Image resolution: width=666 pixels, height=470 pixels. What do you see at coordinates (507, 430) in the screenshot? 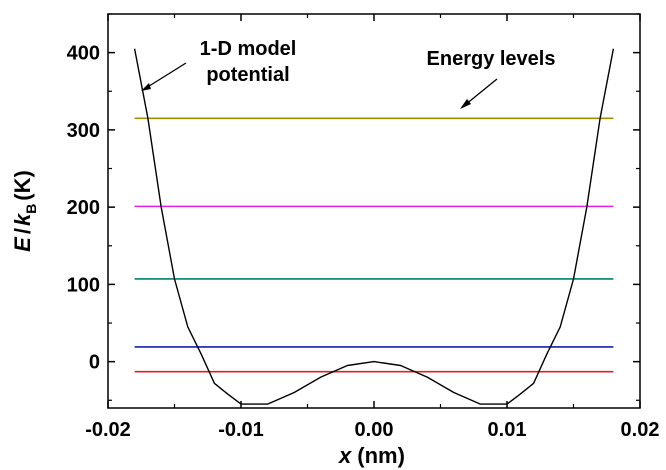
I see `x-tick-label: 0.01` at bounding box center [507, 430].